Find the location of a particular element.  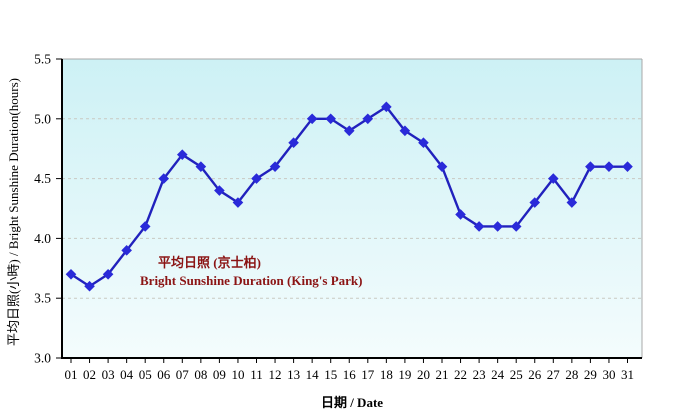

y-tick-label: 4.0 is located at coordinates (42, 238).